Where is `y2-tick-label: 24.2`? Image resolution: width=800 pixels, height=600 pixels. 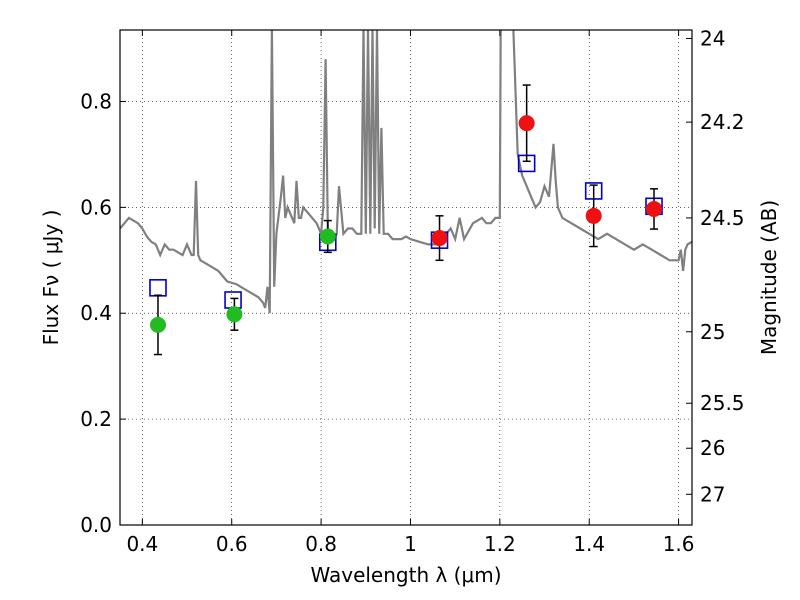
y2-tick-label: 24.2 is located at coordinates (722, 122).